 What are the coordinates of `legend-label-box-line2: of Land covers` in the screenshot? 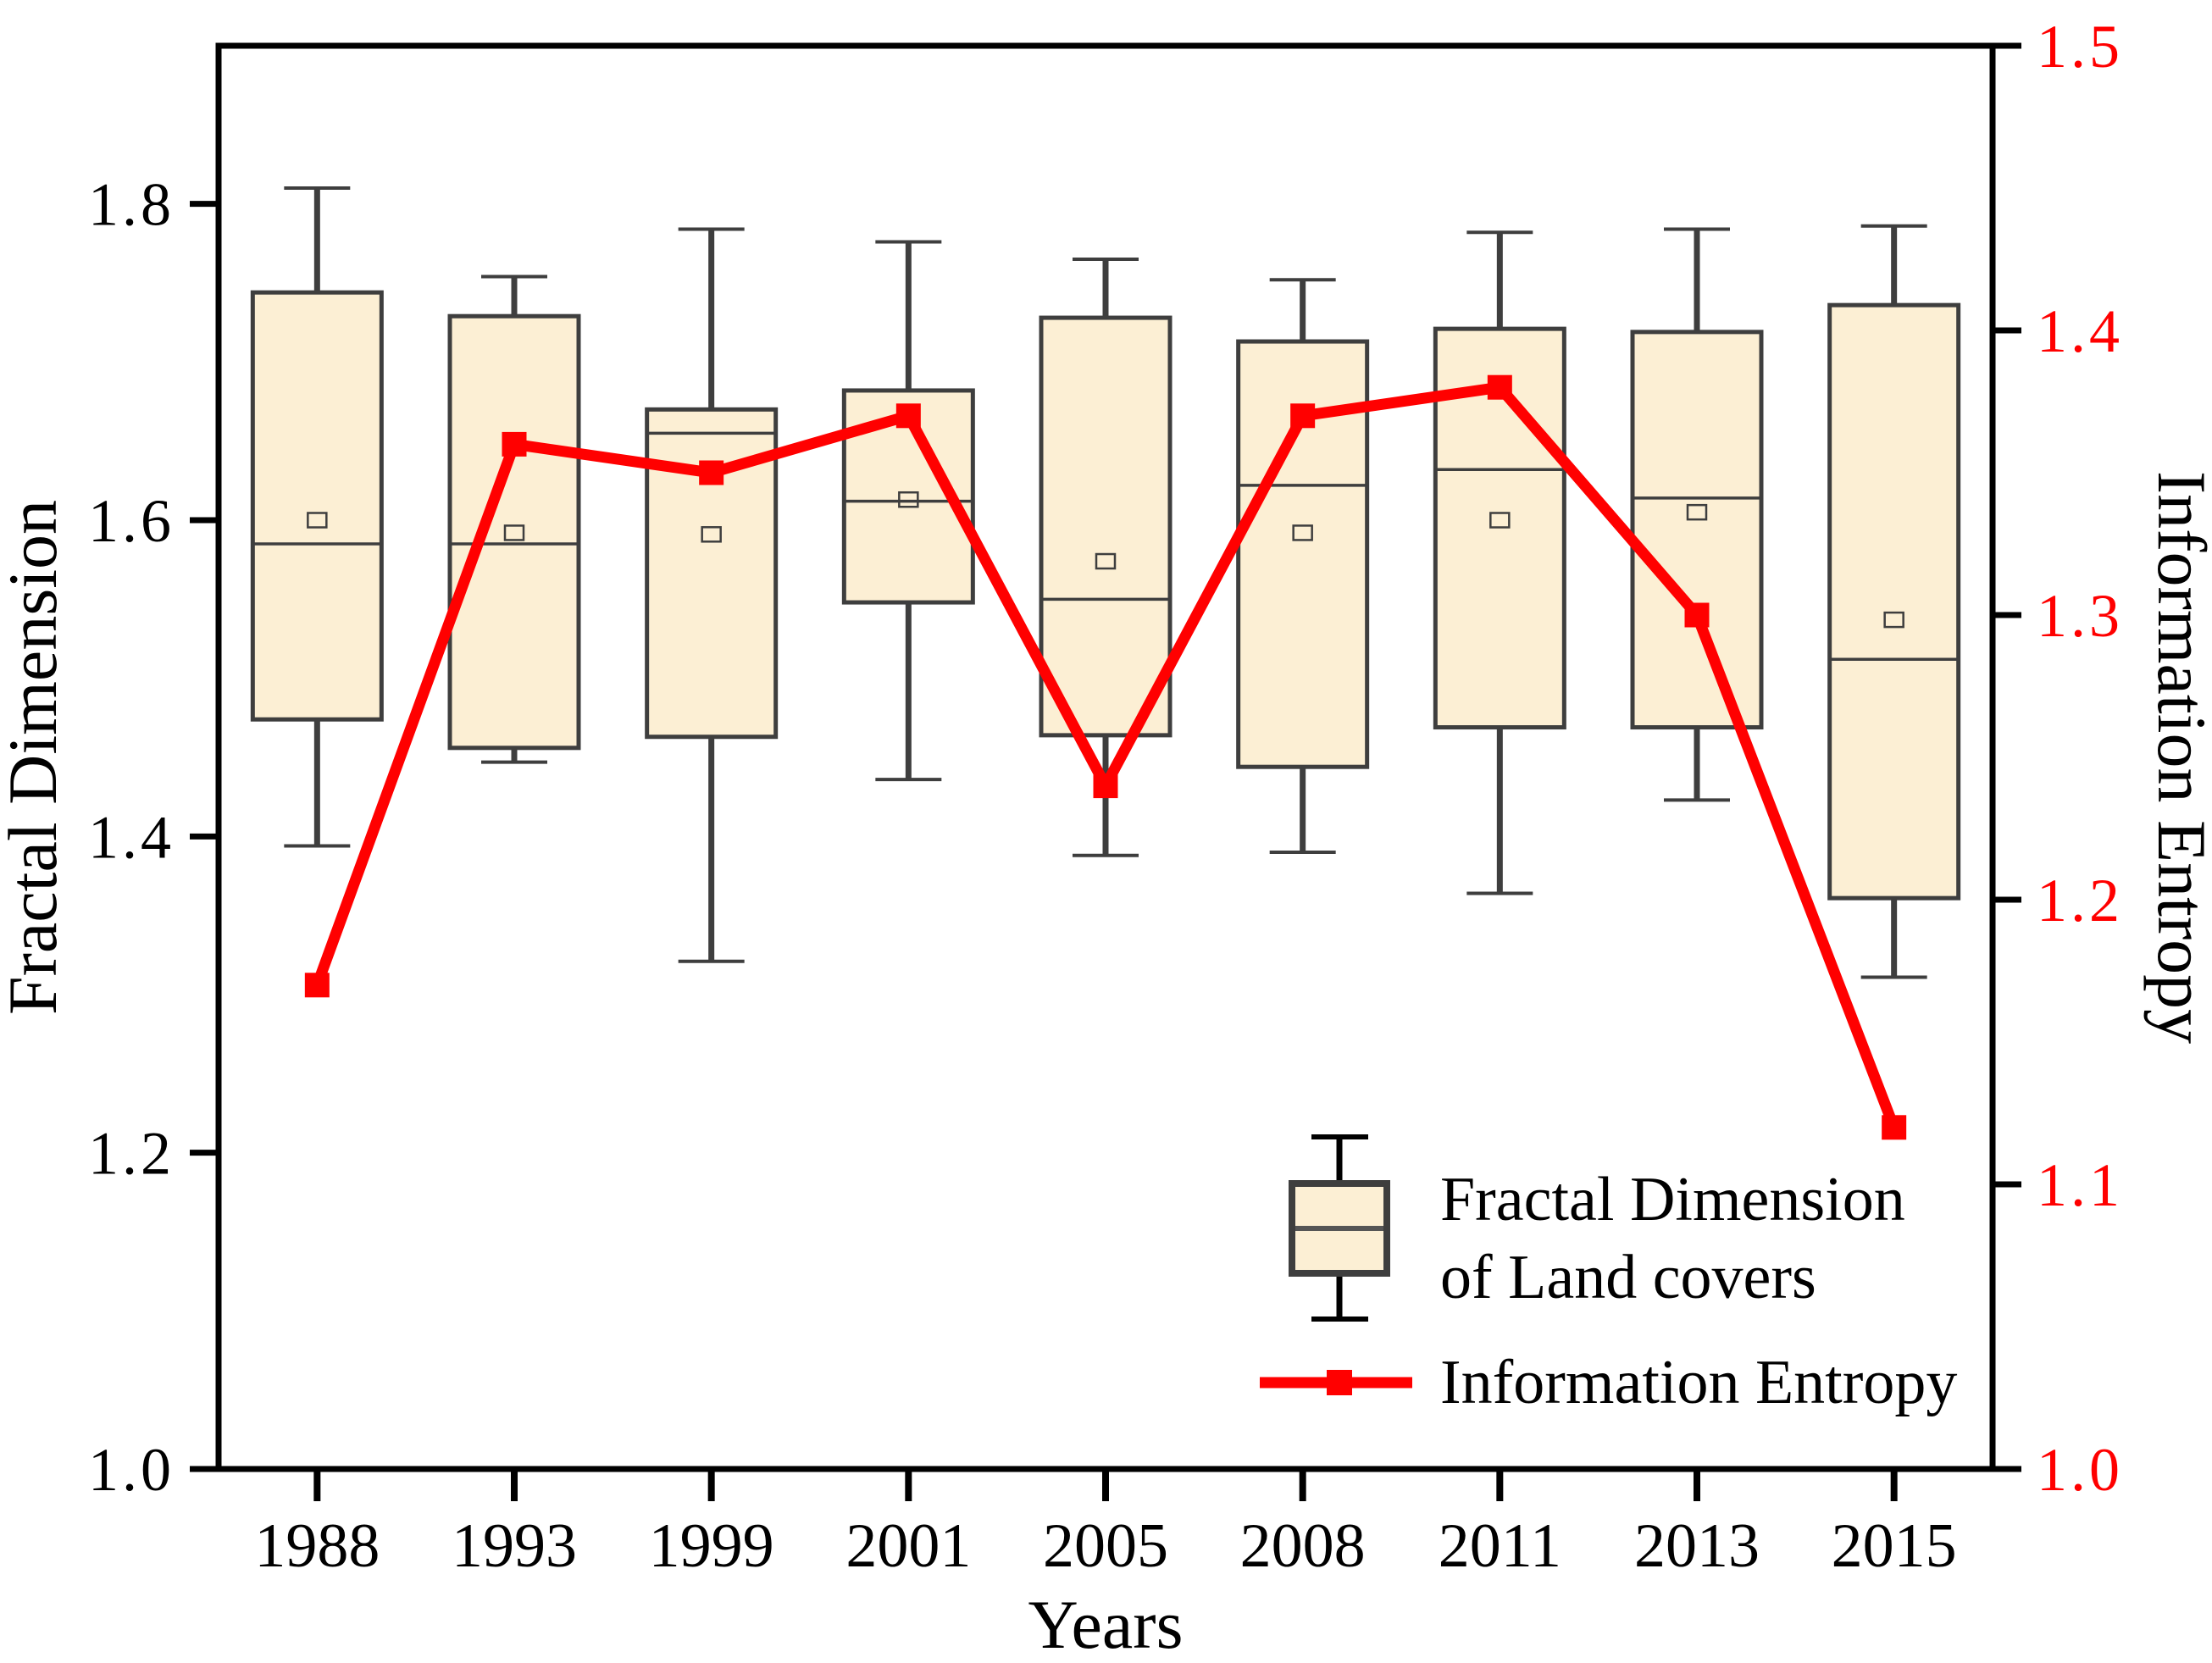 It's located at (1628, 1277).